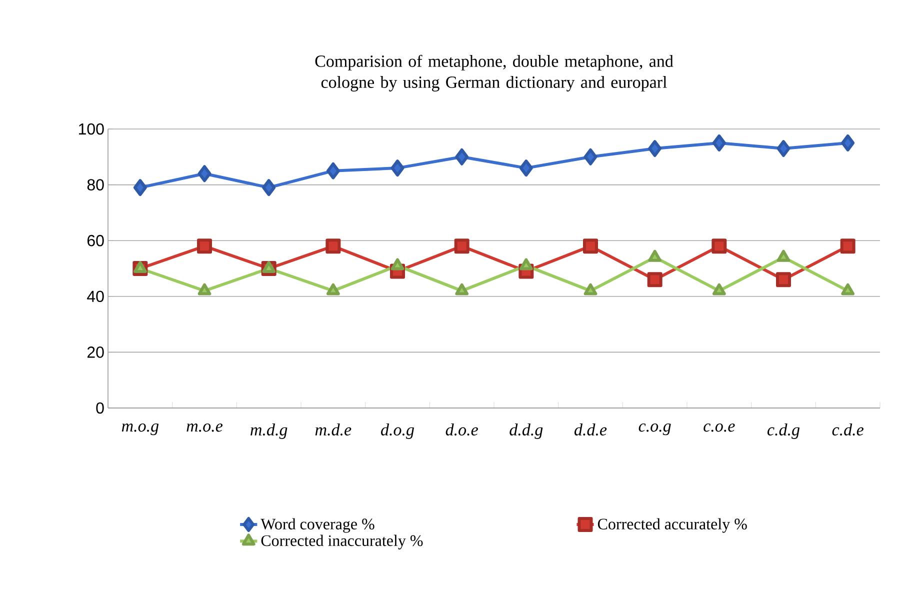  What do you see at coordinates (719, 428) in the screenshot?
I see `x-tick-label: c.o.e` at bounding box center [719, 428].